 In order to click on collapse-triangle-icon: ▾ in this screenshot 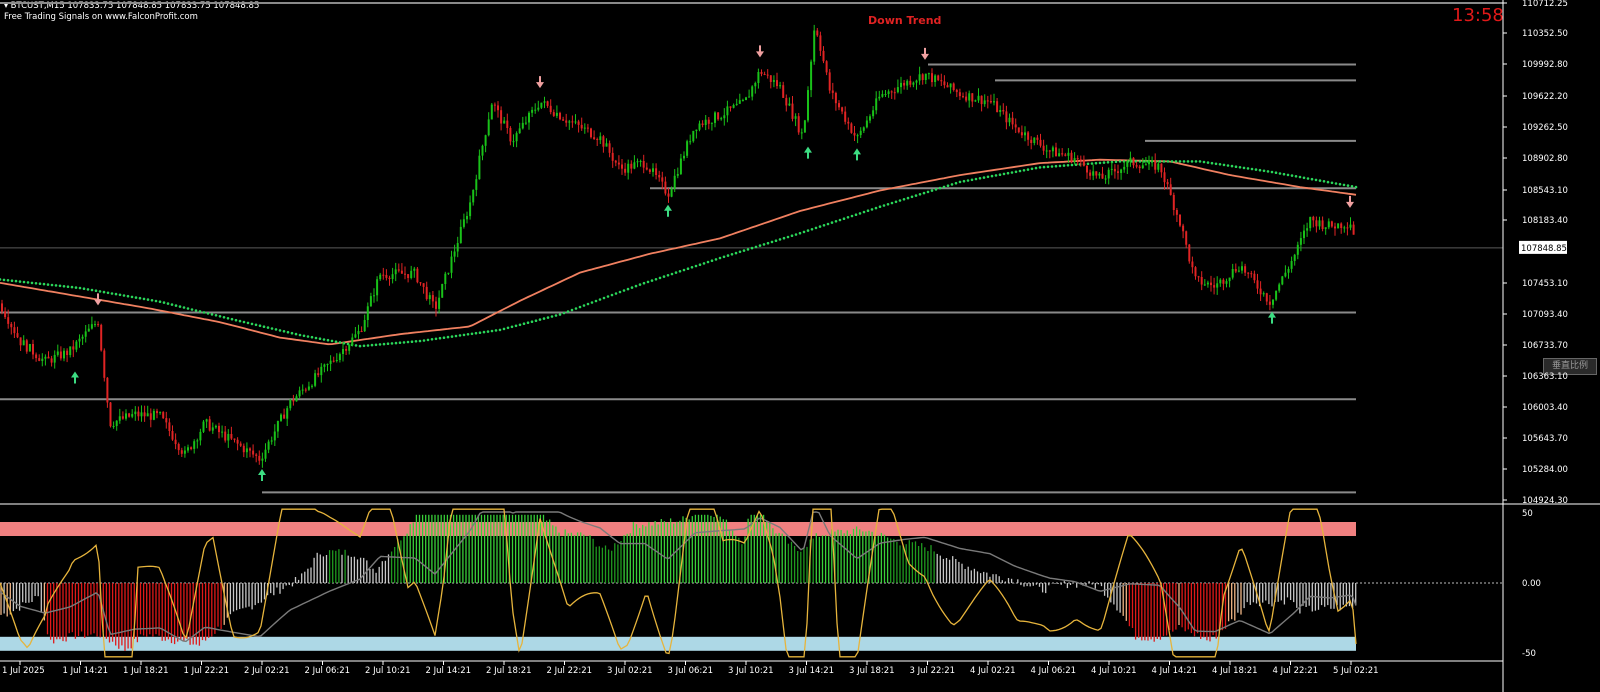, I will do `click(7, 5)`.